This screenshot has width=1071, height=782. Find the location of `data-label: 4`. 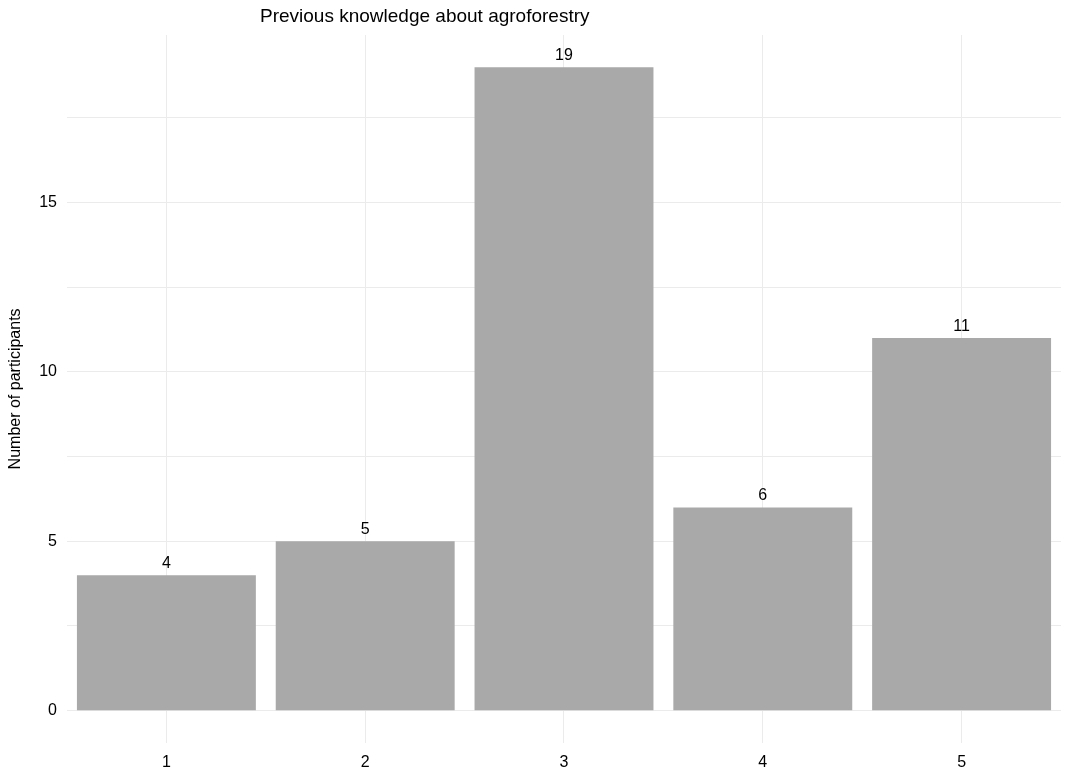

data-label: 4 is located at coordinates (166, 562).